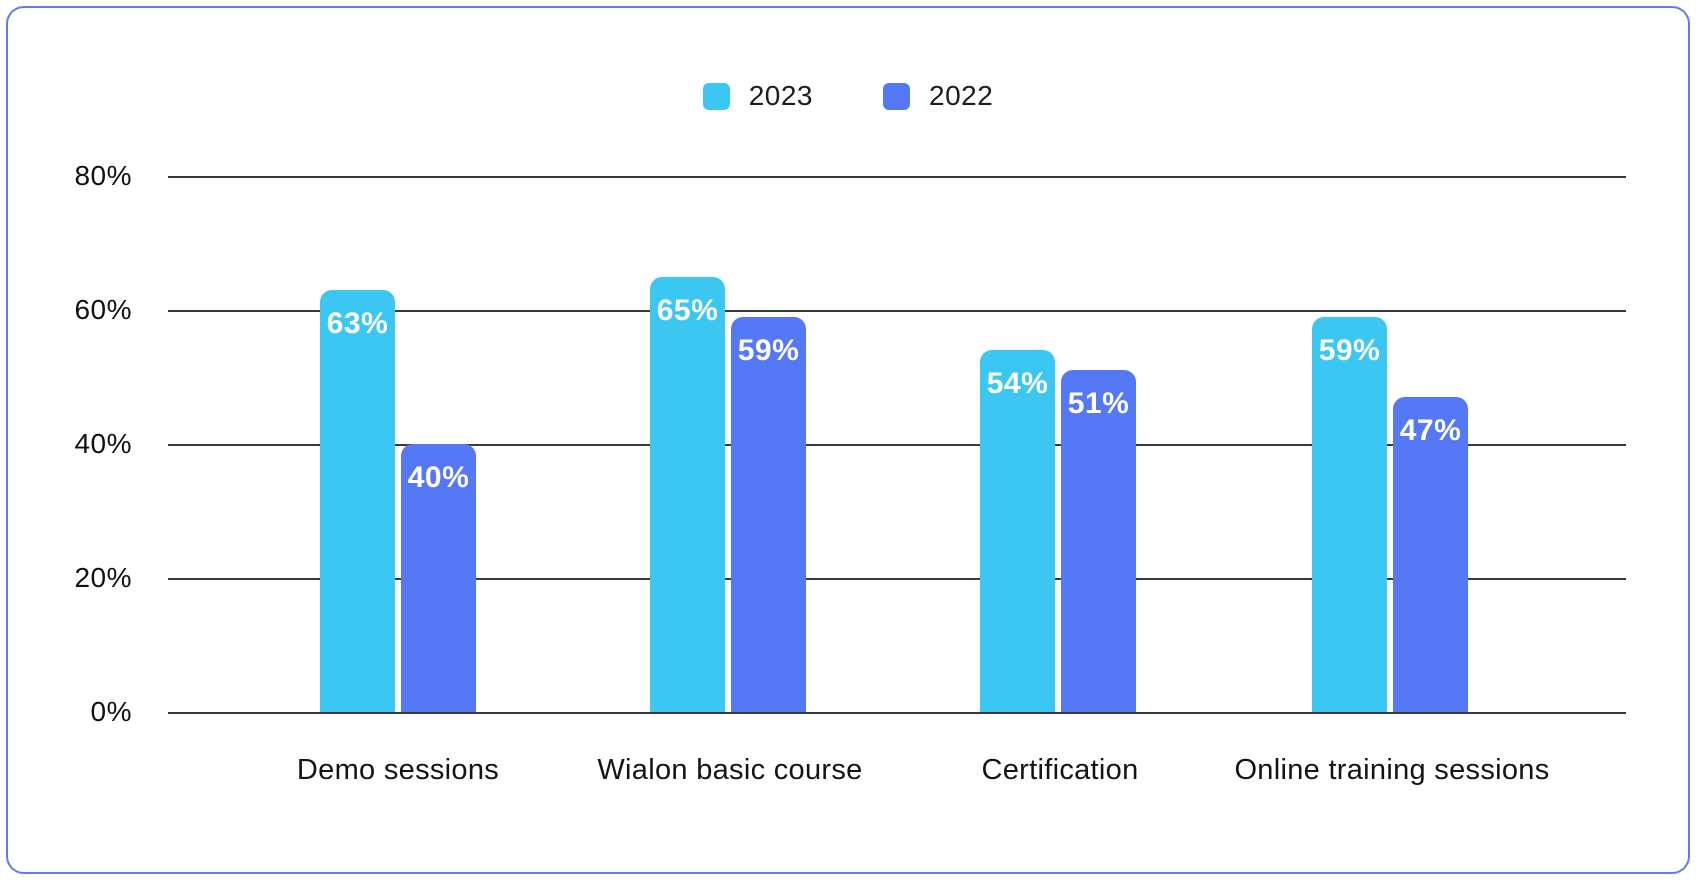  I want to click on bar-group-wialon-basic-course: 65% 59%, so click(728, 444).